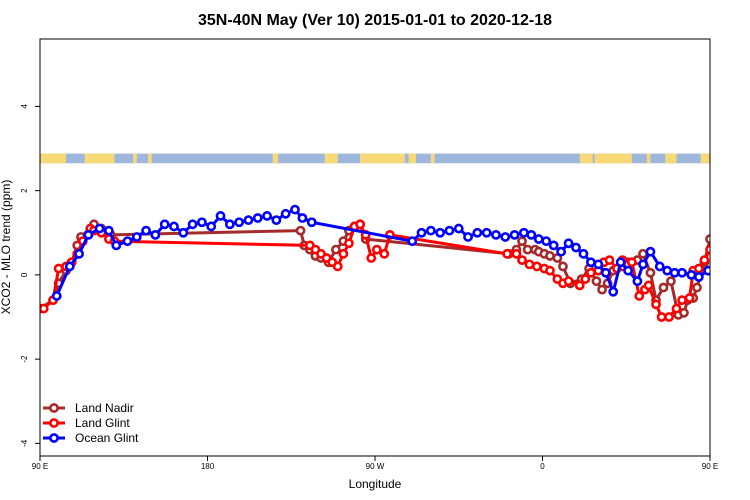  I want to click on y-tick-label: 0, so click(24, 274).